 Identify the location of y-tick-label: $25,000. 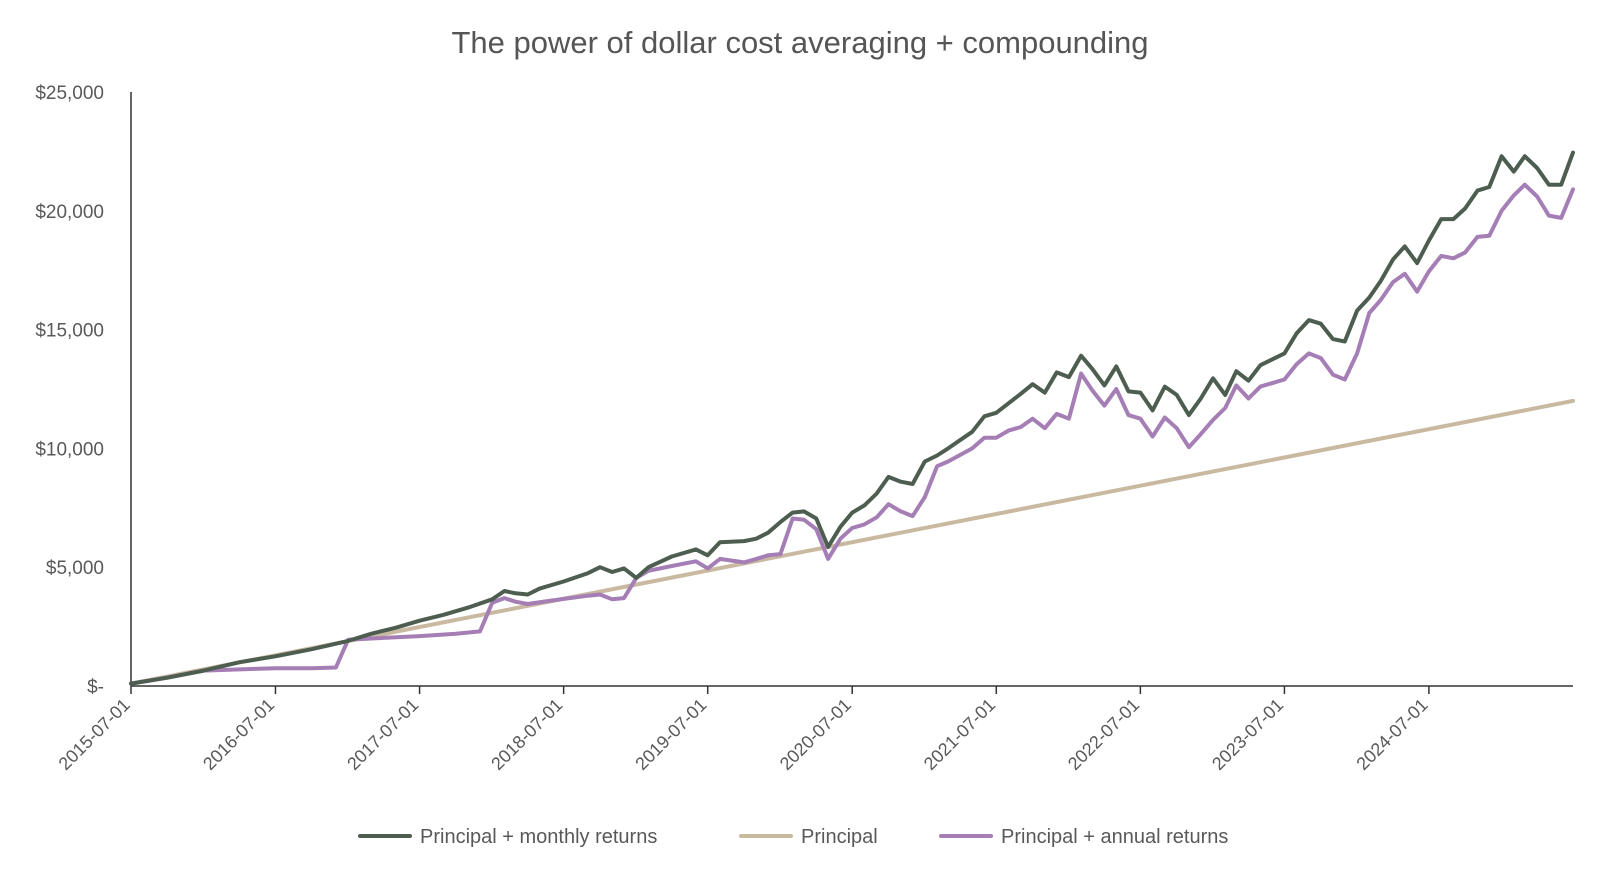
(69, 93).